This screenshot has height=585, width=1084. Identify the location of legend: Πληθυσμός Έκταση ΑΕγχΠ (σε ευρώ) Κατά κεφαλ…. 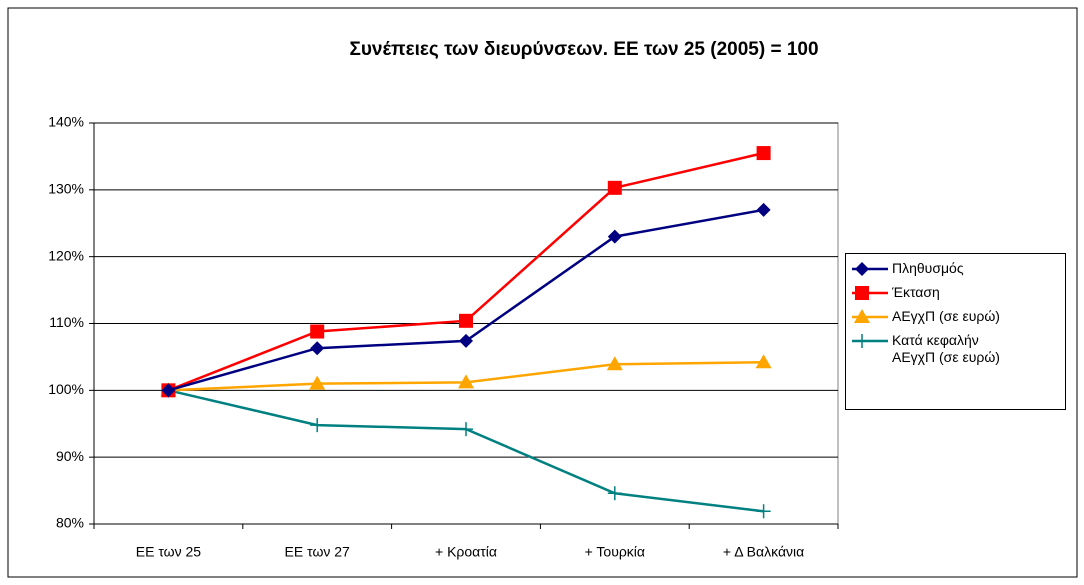
(955, 331).